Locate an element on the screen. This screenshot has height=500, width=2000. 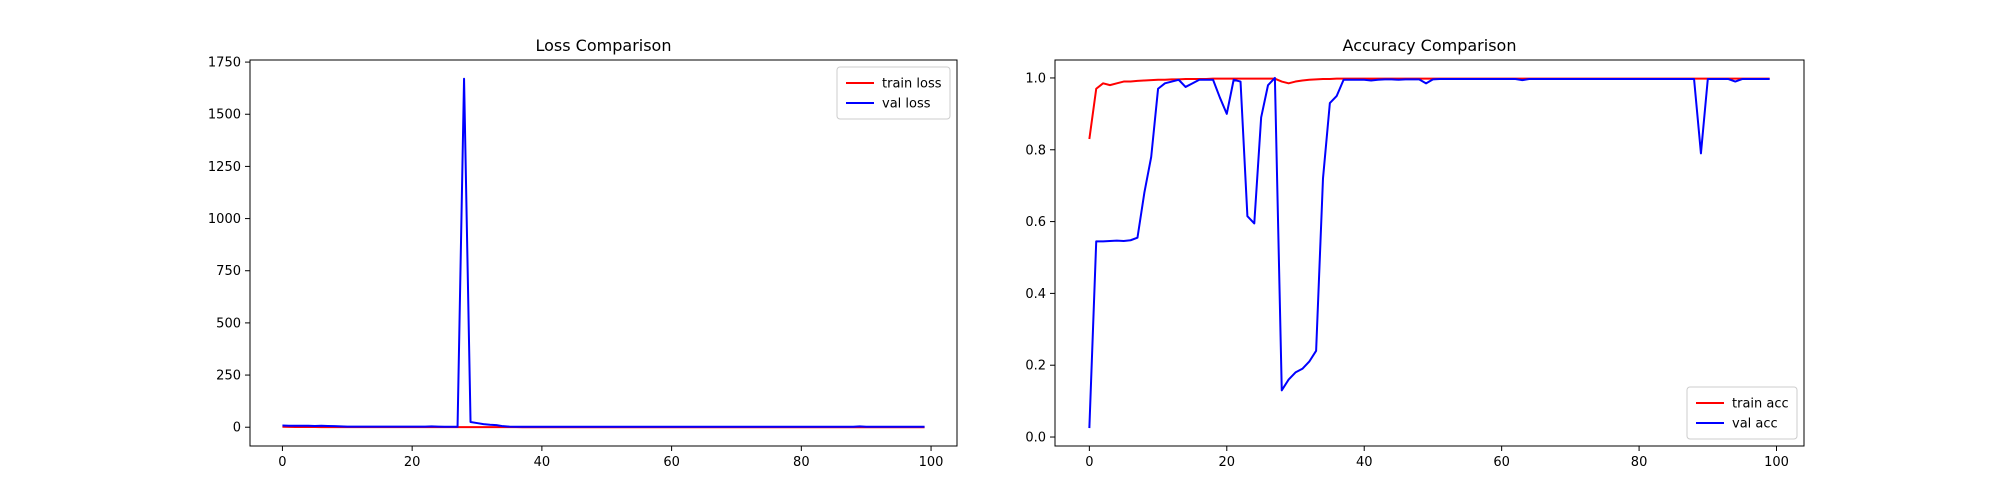
legend-label: train acc is located at coordinates (1760, 404).